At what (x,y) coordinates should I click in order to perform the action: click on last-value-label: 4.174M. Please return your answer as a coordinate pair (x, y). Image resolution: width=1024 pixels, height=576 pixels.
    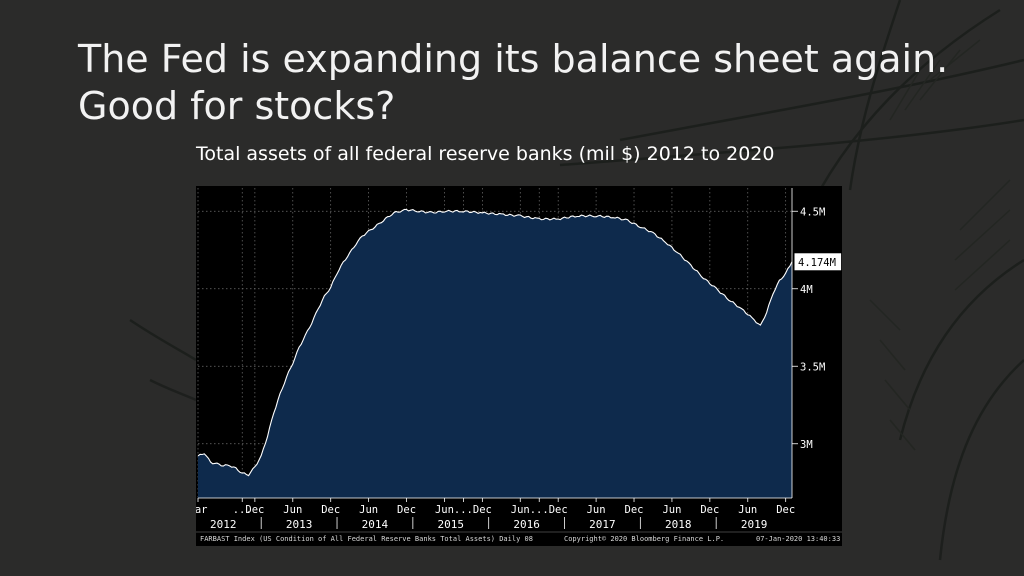
    Looking at the image, I should click on (817, 263).